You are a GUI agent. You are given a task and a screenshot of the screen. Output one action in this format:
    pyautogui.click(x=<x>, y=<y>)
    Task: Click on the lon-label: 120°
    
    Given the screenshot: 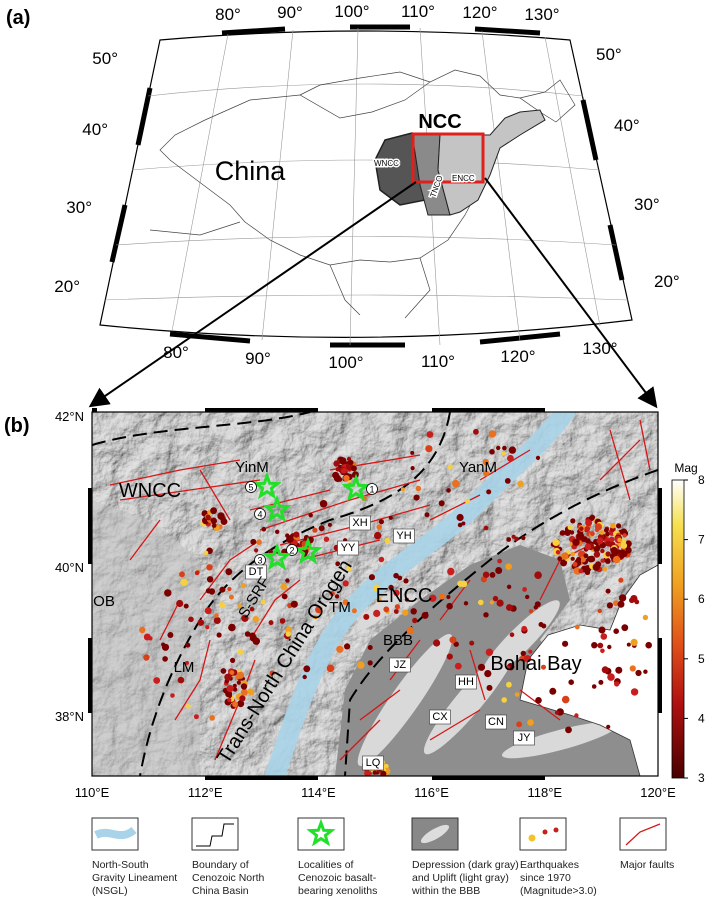 What is the action you would take?
    pyautogui.click(x=517, y=356)
    